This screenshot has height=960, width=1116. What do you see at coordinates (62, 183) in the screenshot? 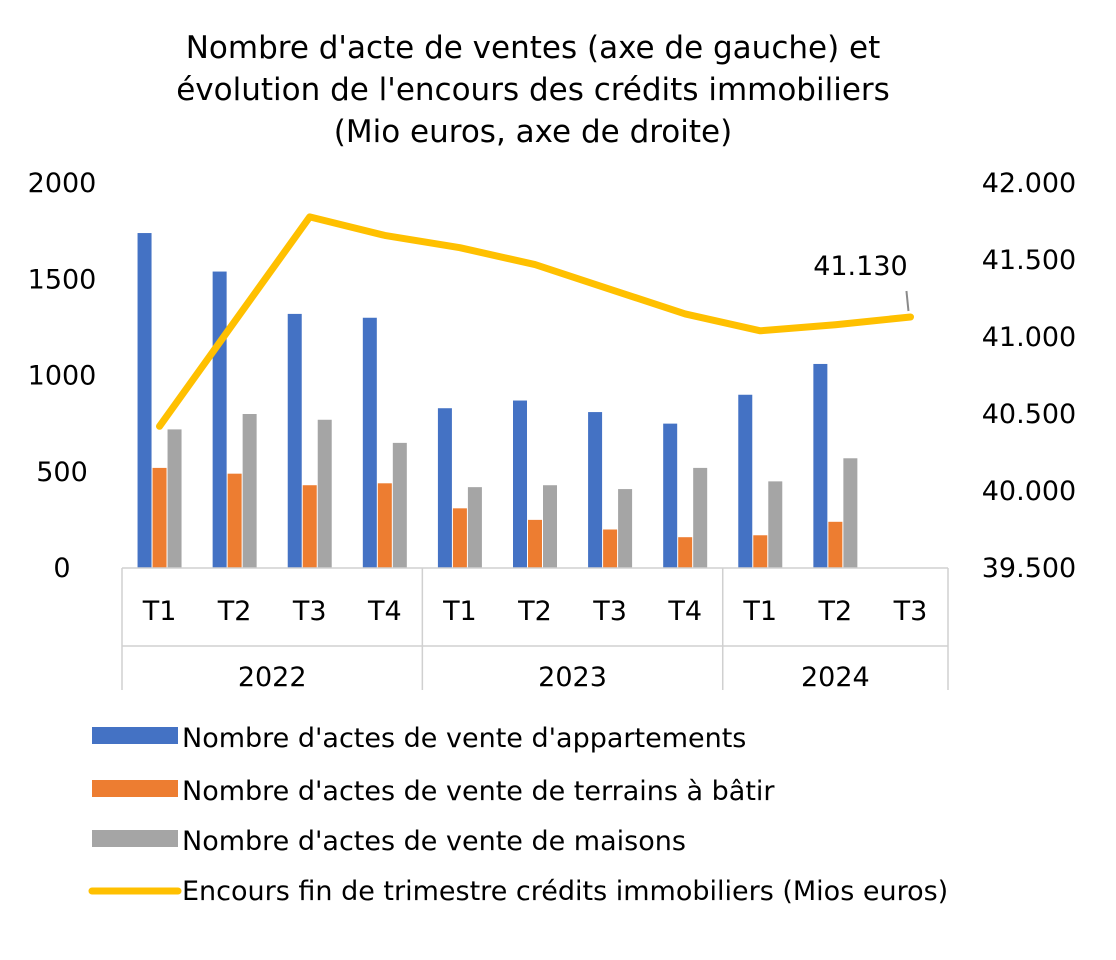
I see `left-tick-label: 2000` at bounding box center [62, 183].